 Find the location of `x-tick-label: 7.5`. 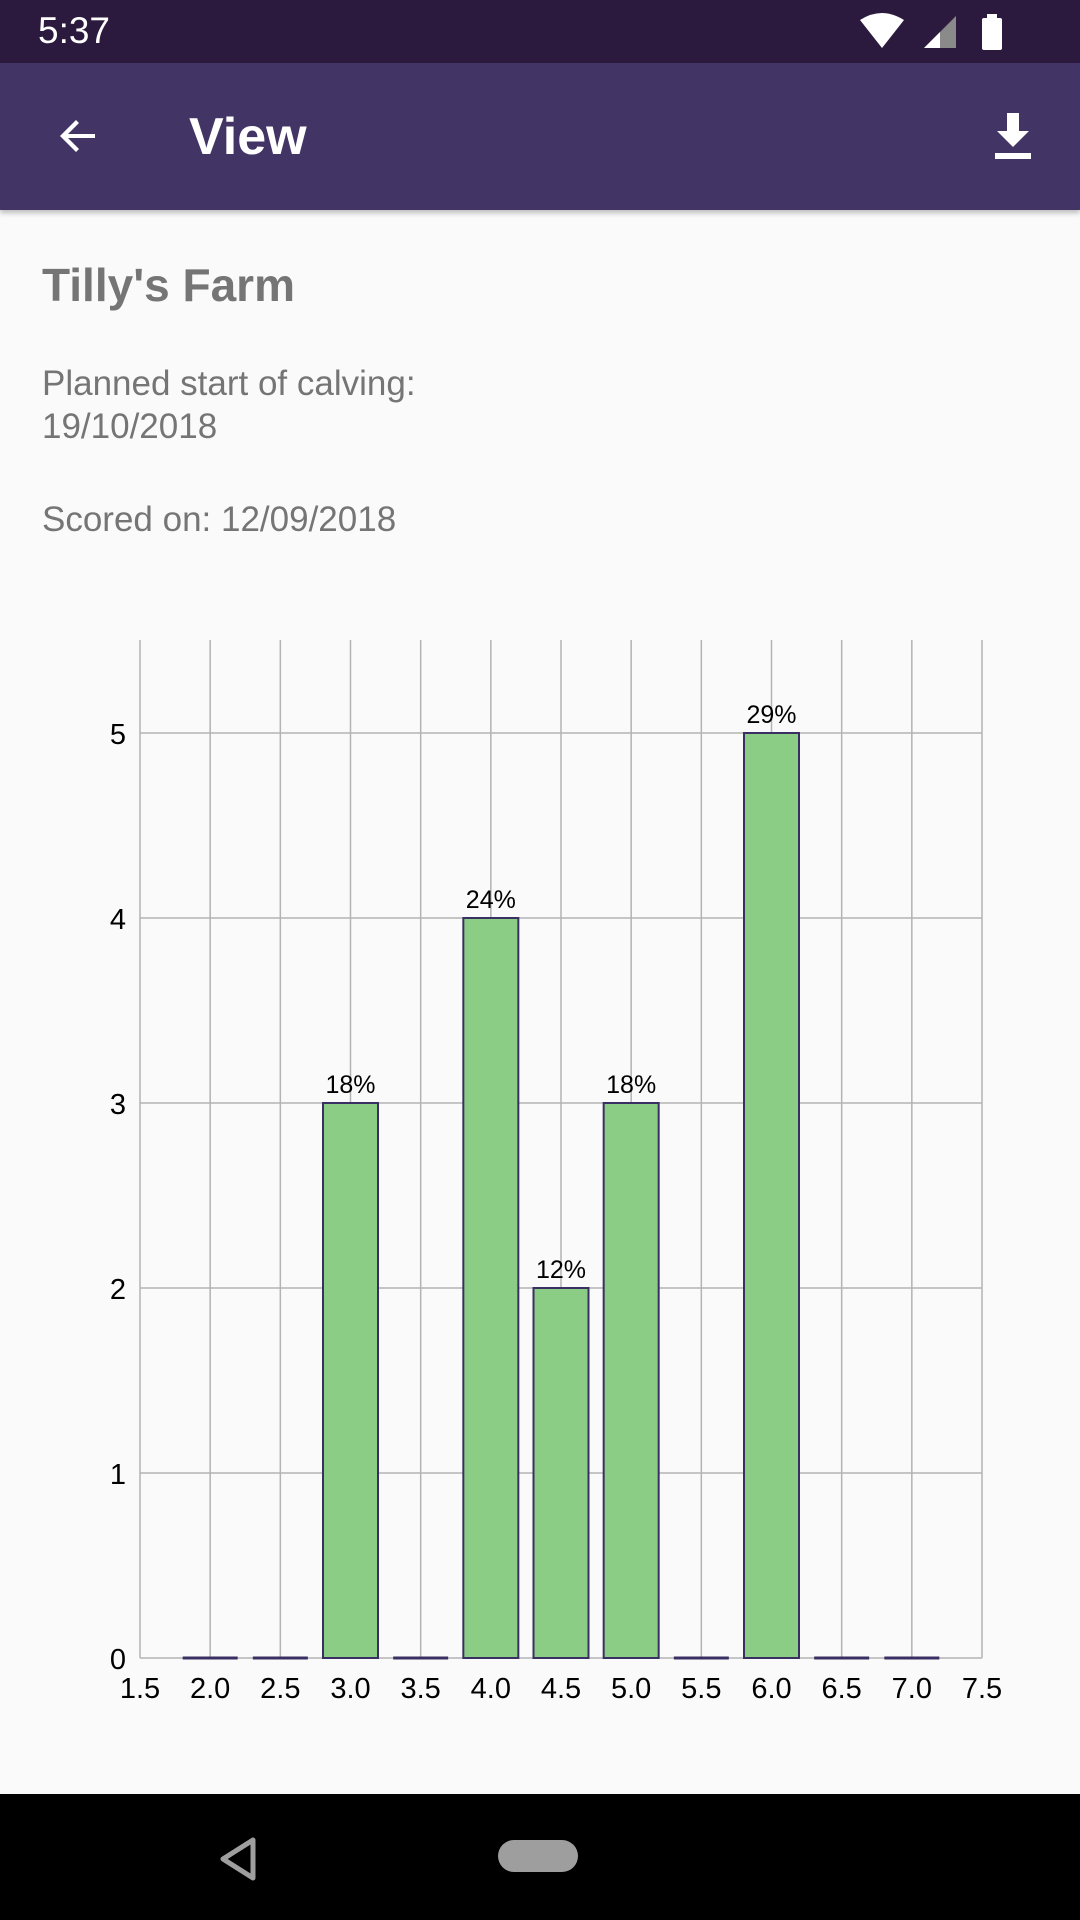

x-tick-label: 7.5 is located at coordinates (982, 1689).